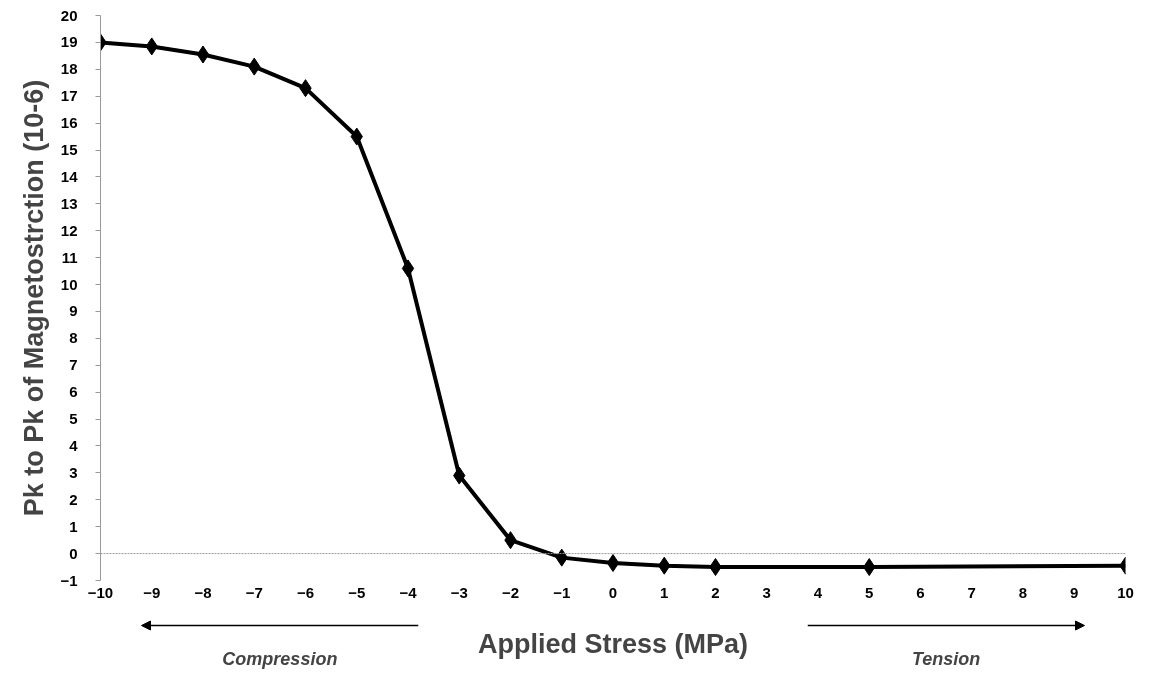 This screenshot has height=693, width=1161. What do you see at coordinates (69, 15) in the screenshot?
I see `y-tick-label: 20` at bounding box center [69, 15].